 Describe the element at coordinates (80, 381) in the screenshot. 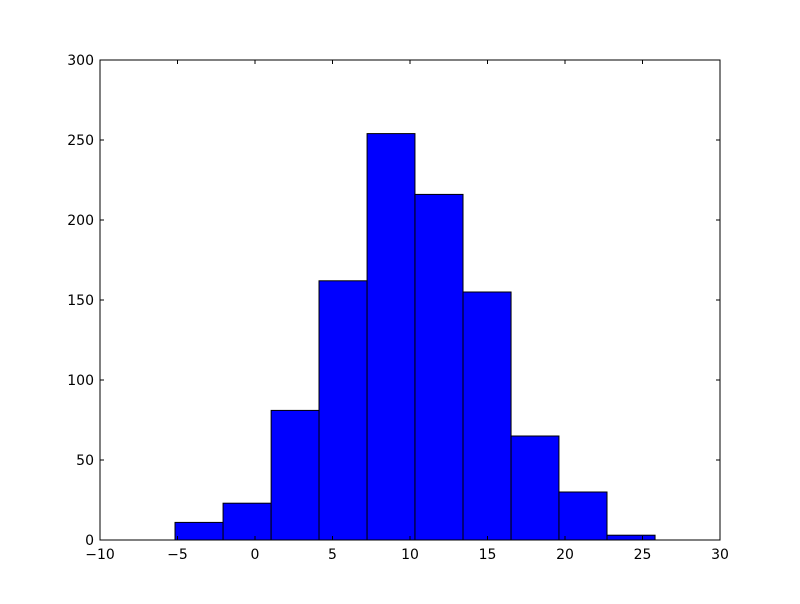

I see `y-tick-label: 100` at that location.